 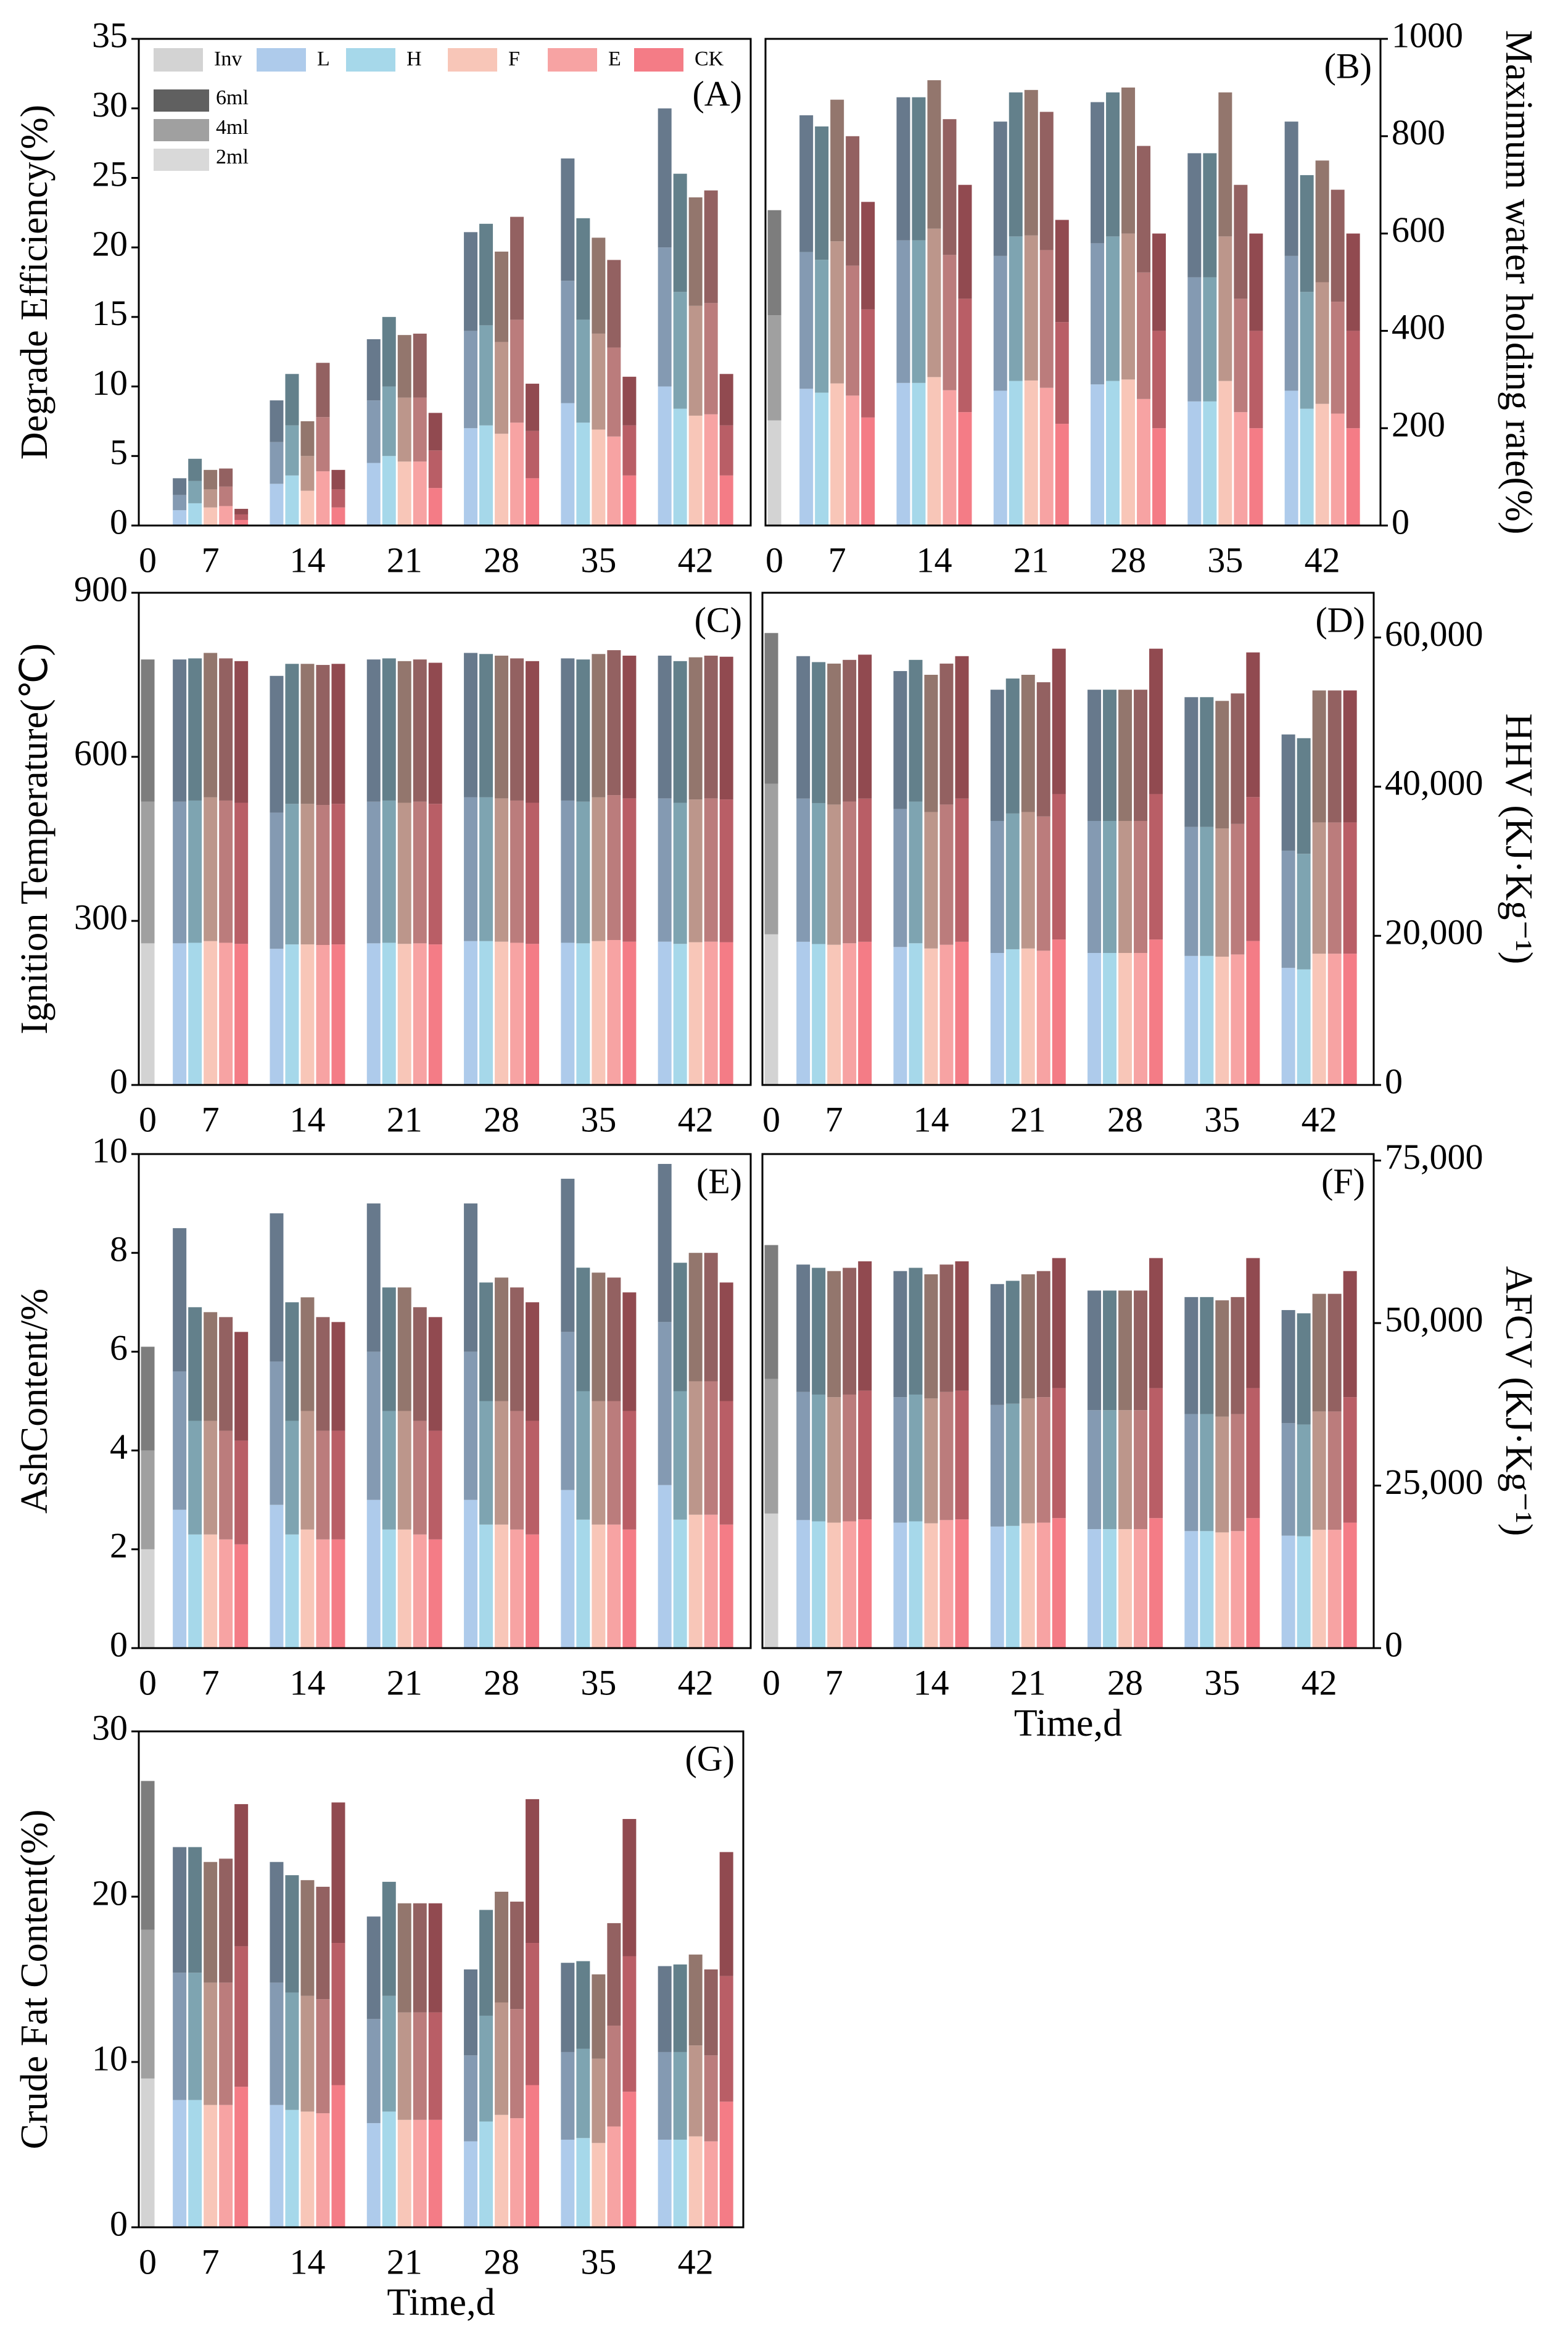 I want to click on y-tick-label: 0, so click(x=119, y=522).